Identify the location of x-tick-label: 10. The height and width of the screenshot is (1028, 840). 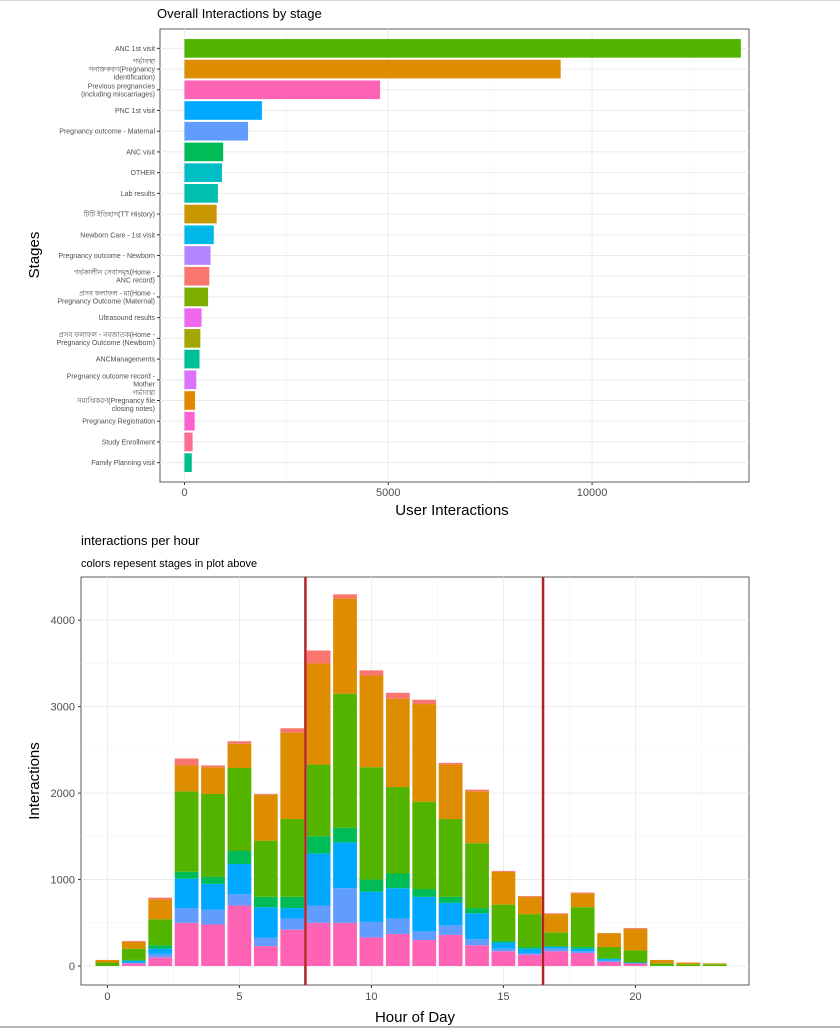
(371, 997).